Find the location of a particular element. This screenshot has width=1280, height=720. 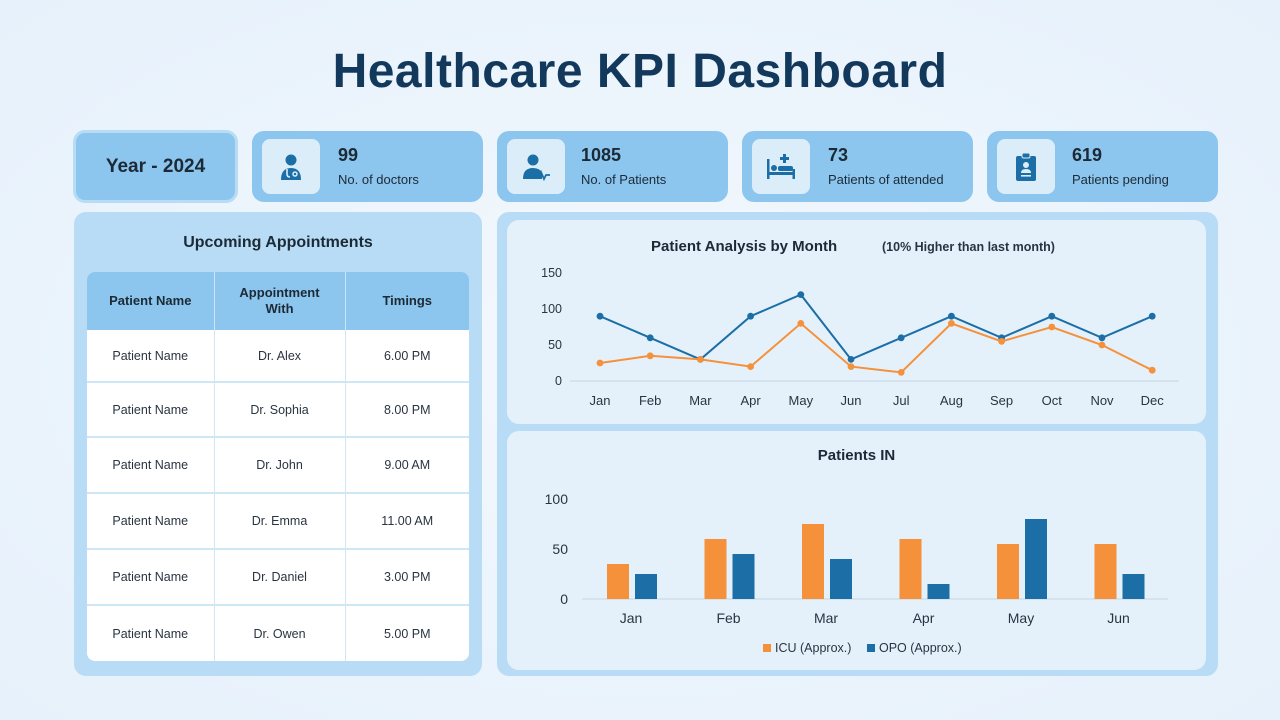

kpi-value: 619 is located at coordinates (1087, 155).